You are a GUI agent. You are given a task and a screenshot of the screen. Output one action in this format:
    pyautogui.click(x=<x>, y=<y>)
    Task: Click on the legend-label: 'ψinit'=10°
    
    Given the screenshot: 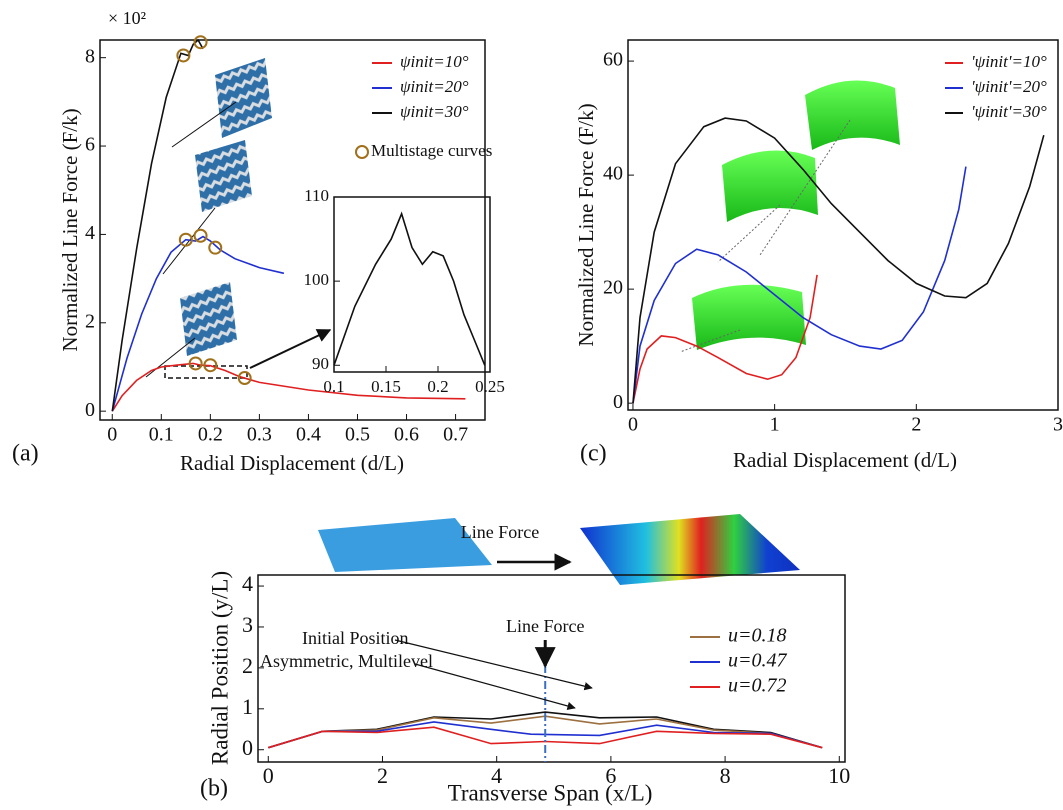 What is the action you would take?
    pyautogui.click(x=1009, y=61)
    